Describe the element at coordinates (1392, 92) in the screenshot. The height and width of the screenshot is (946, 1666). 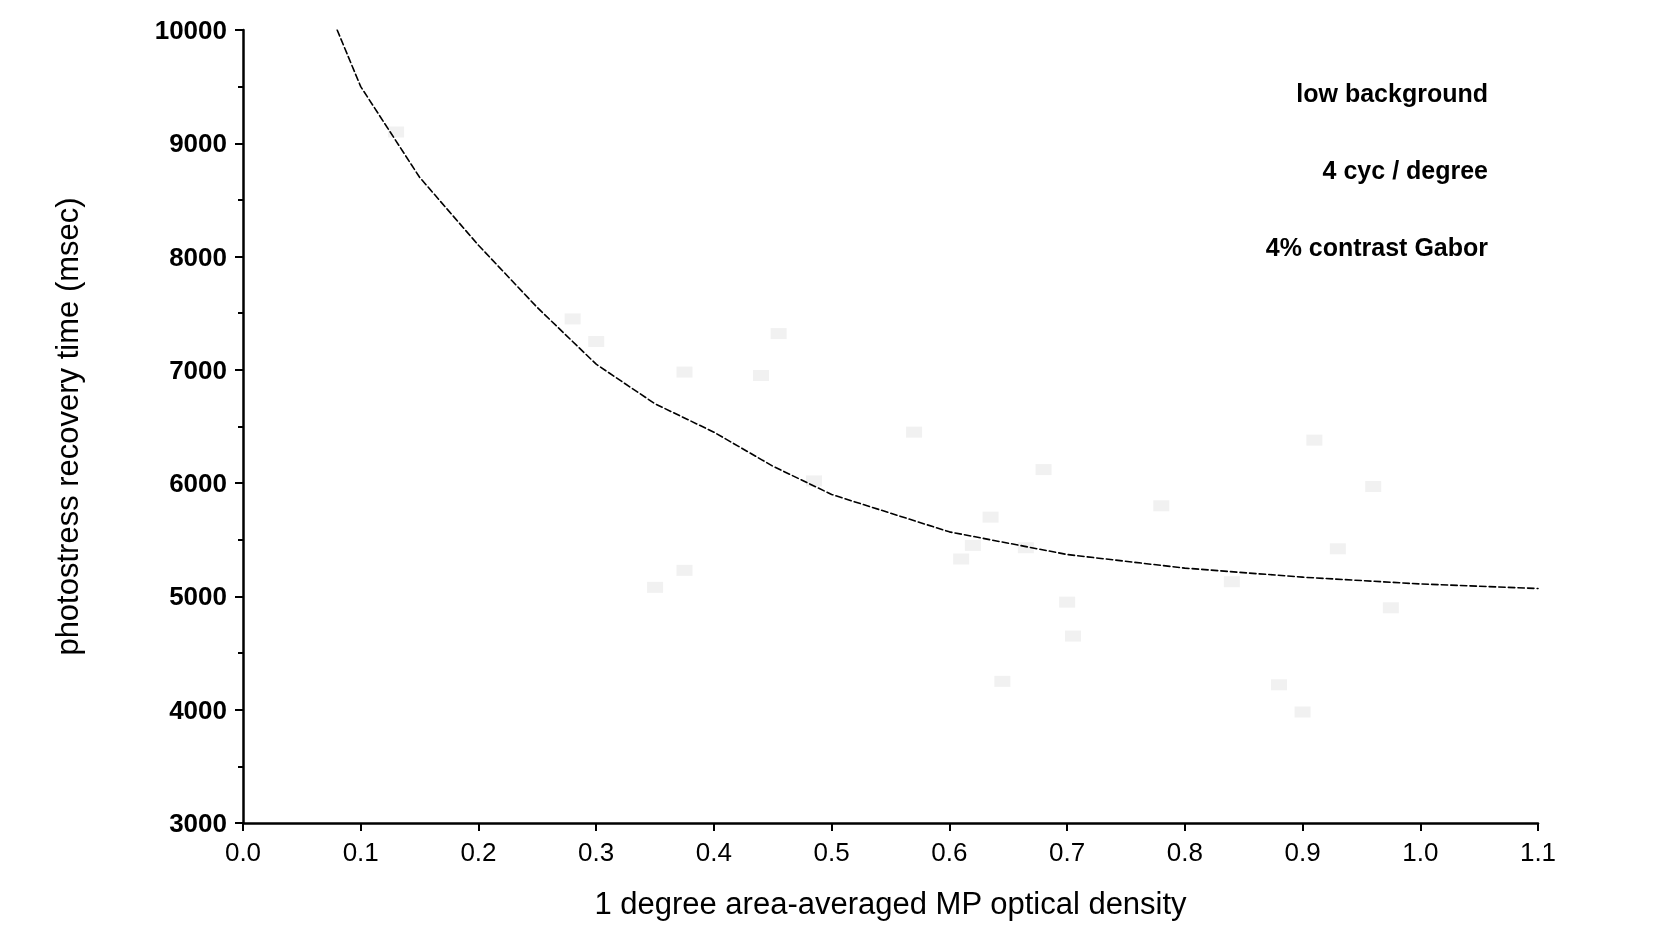
I see `annotation: low background` at that location.